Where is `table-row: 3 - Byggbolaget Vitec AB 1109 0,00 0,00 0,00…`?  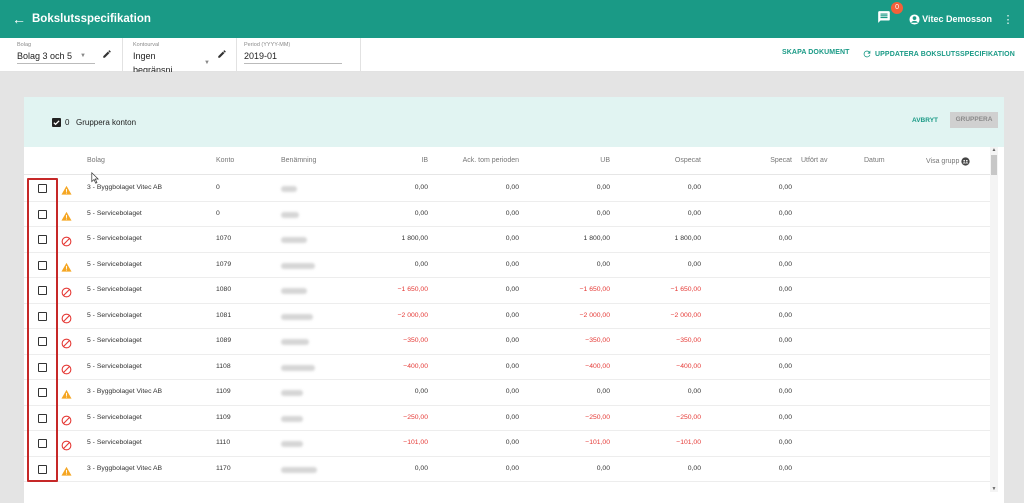 table-row: 3 - Byggbolaget Vitec AB 1109 0,00 0,00 0,00… is located at coordinates (507, 393).